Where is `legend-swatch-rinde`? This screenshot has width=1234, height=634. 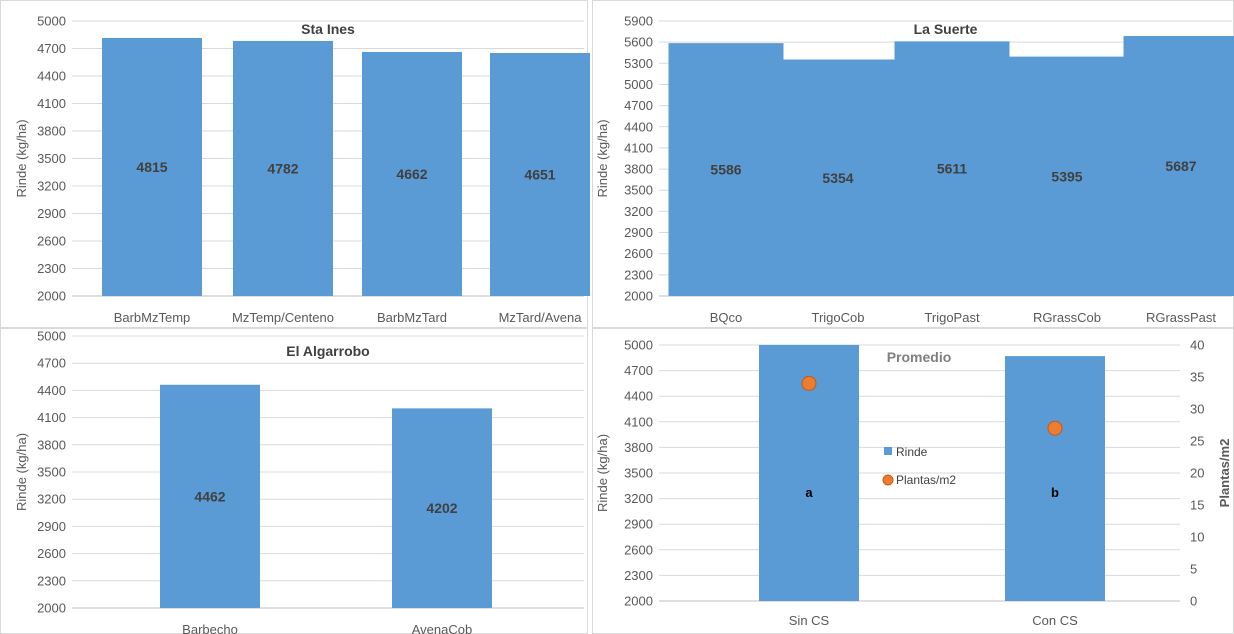
legend-swatch-rinde is located at coordinates (888, 451).